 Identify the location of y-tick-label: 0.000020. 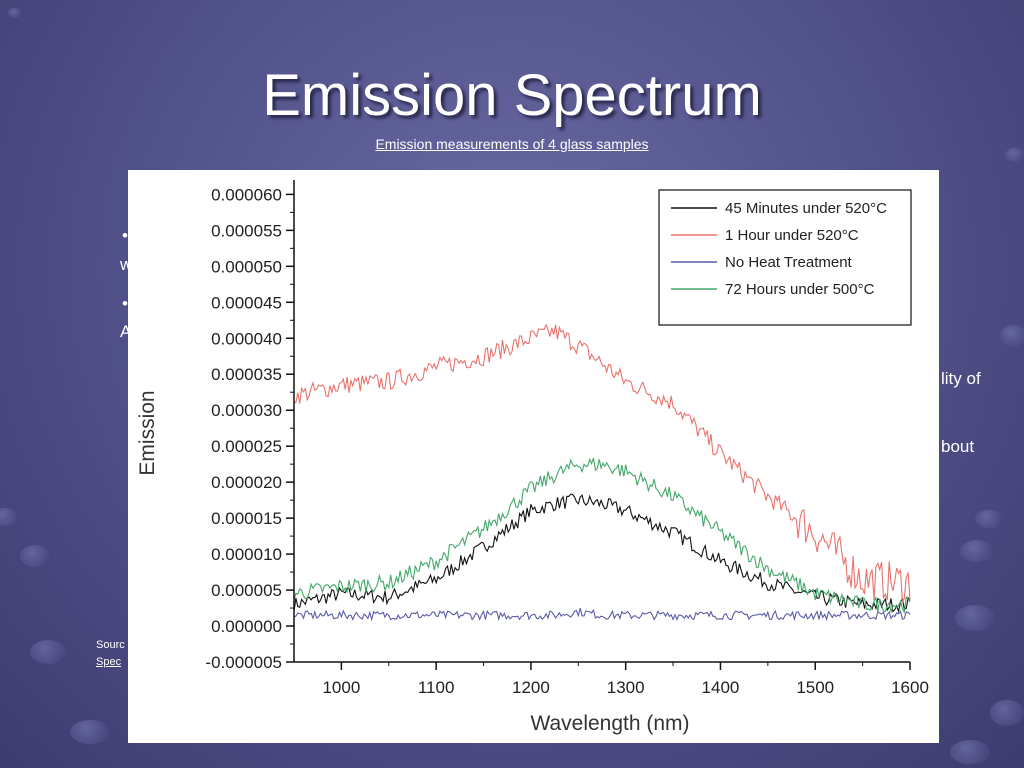
(246, 482).